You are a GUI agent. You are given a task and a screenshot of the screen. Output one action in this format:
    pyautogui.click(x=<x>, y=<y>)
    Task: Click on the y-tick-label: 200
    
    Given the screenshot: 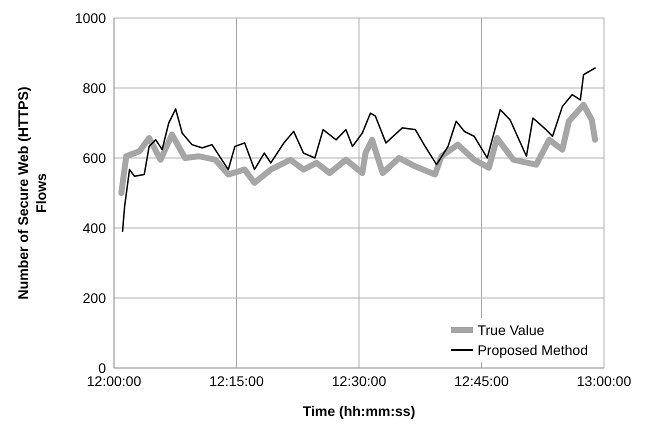 What is the action you would take?
    pyautogui.click(x=94, y=298)
    